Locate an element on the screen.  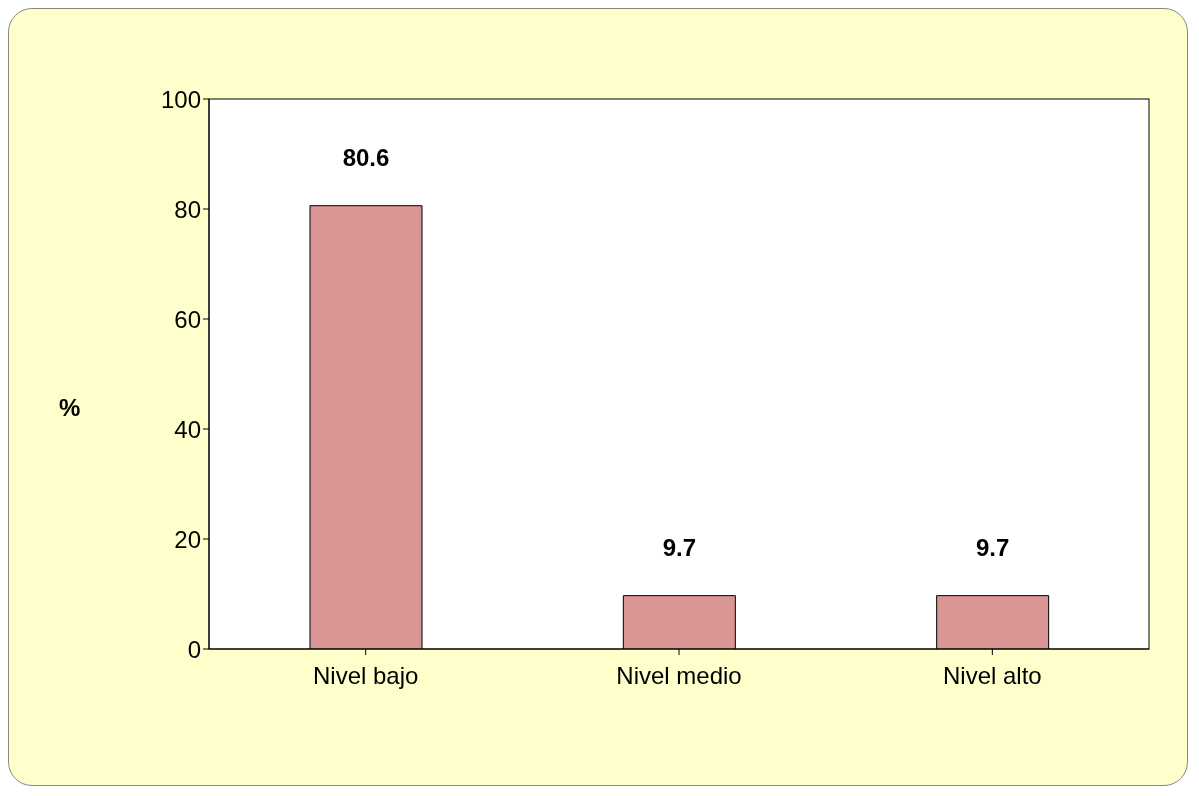
y-tick-label: 80 is located at coordinates (187, 209).